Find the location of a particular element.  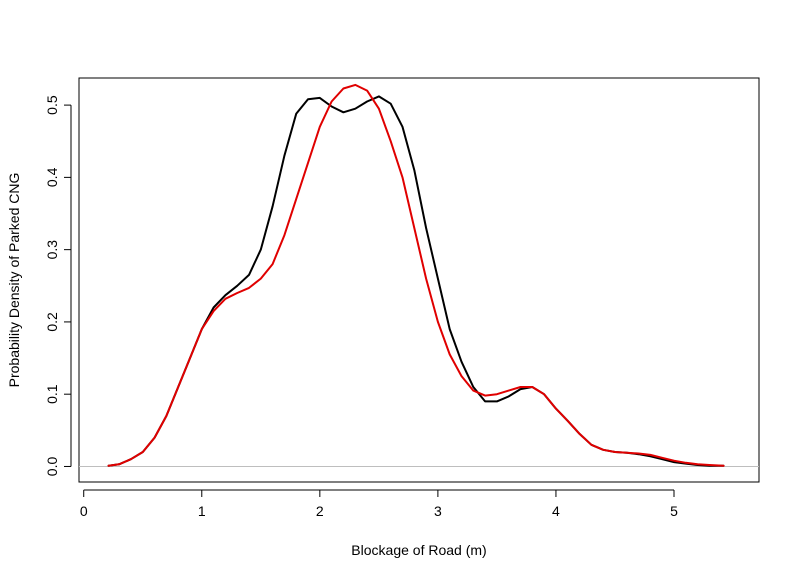

y-tick-label: 0.4 is located at coordinates (52, 177).